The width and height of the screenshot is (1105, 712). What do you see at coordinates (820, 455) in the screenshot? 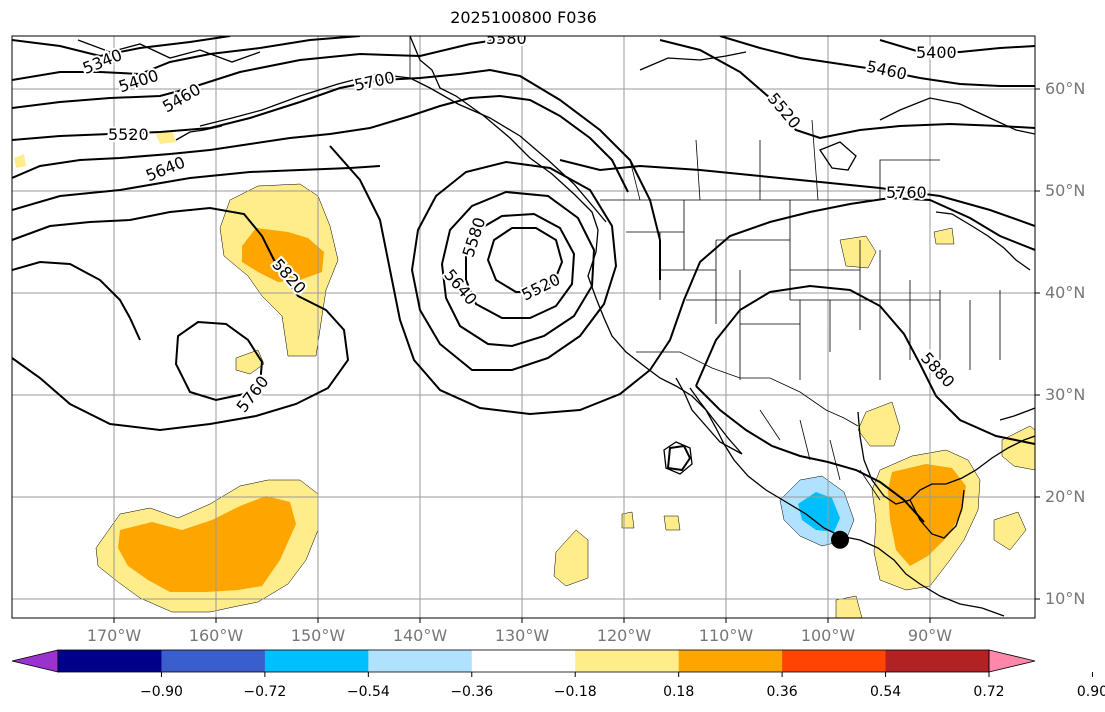
I see `border-mexico-states` at bounding box center [820, 455].